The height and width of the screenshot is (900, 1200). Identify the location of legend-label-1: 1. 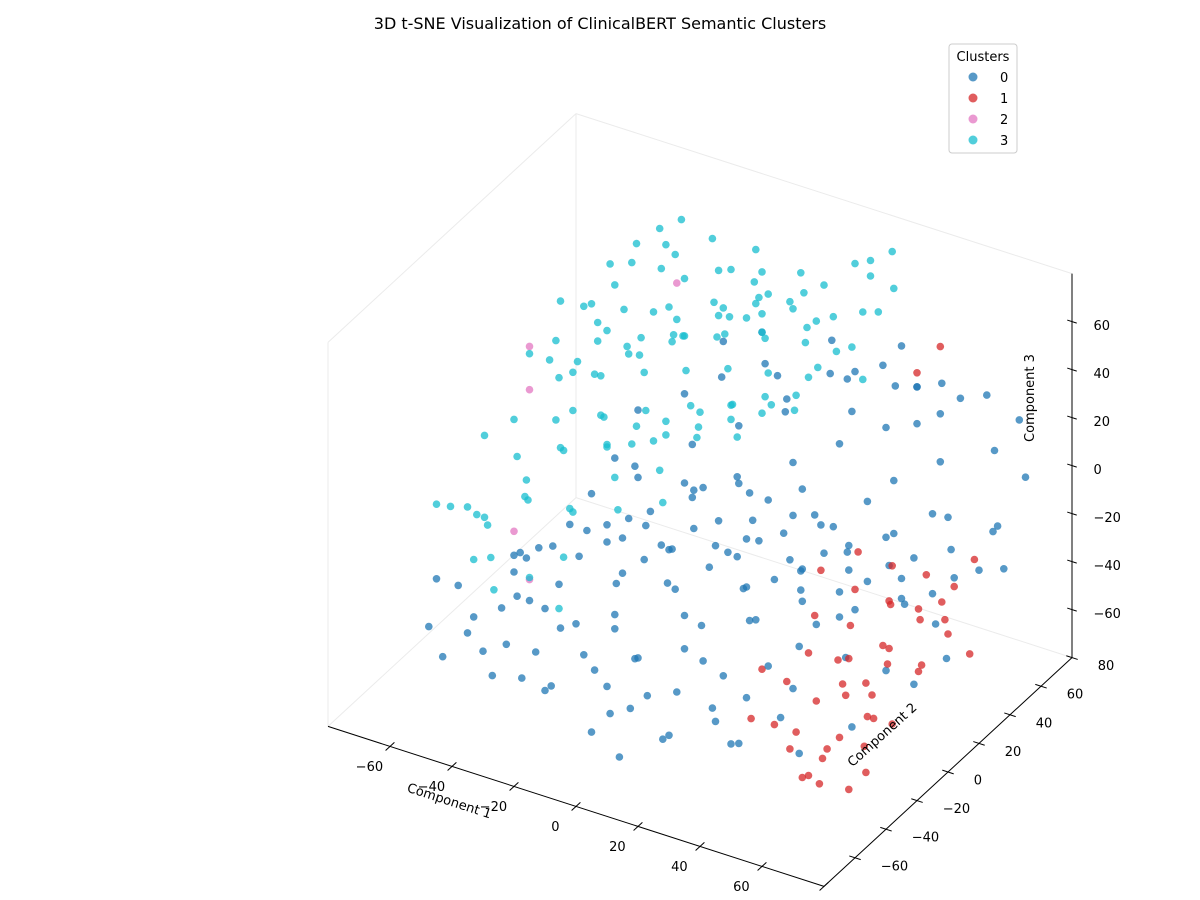
(1004, 99).